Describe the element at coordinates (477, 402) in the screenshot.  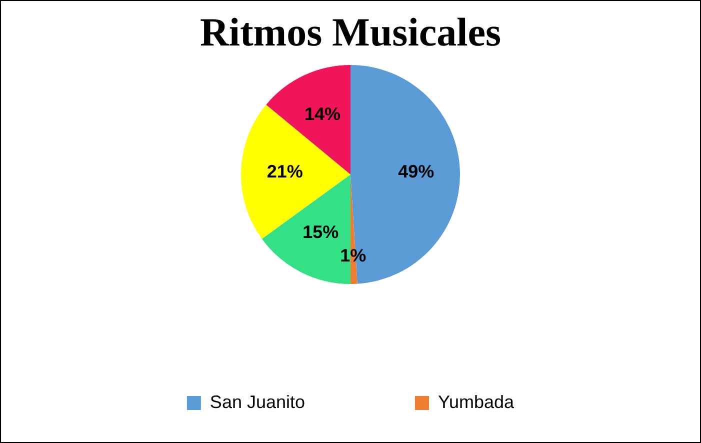
I see `legend-label: Yumbada` at that location.